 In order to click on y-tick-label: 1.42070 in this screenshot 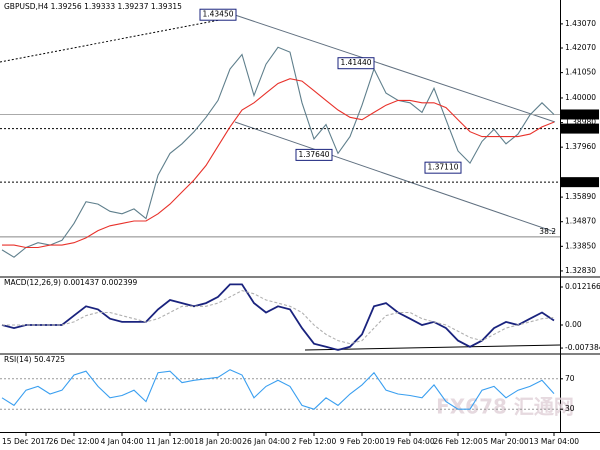, I will do `click(580, 47)`.